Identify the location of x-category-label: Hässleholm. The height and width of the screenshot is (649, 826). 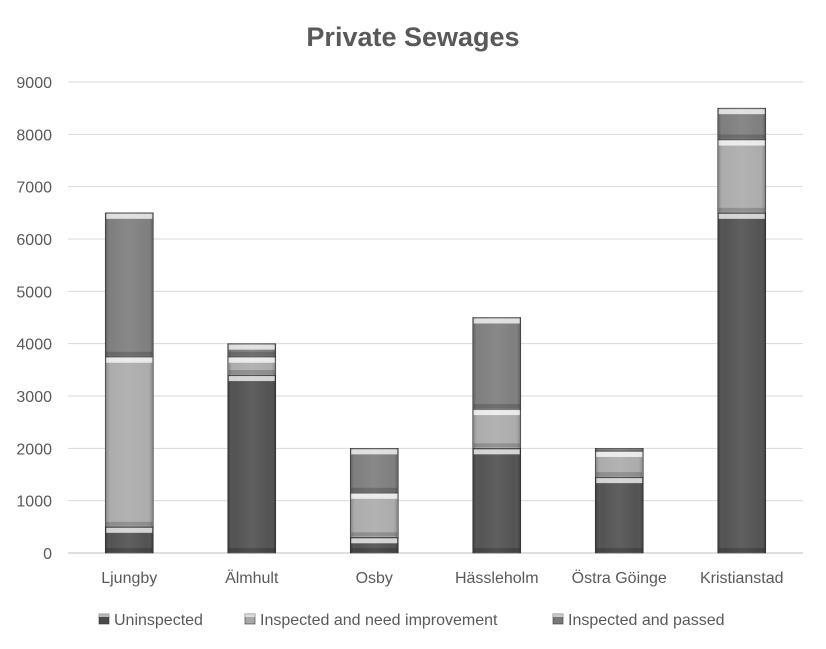
(497, 578).